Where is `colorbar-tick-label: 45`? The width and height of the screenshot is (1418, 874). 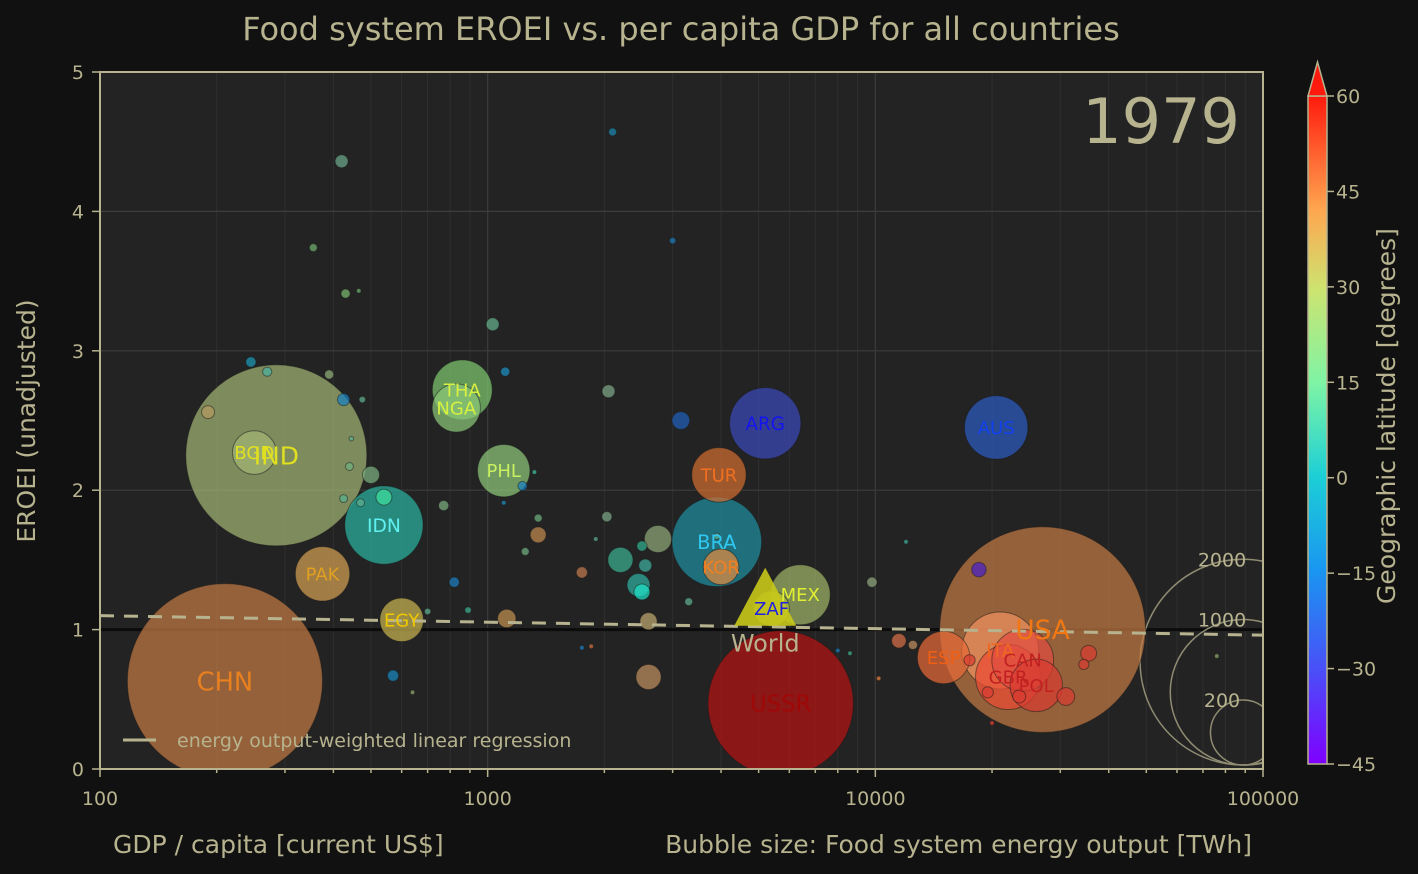
colorbar-tick-label: 45 is located at coordinates (1348, 192).